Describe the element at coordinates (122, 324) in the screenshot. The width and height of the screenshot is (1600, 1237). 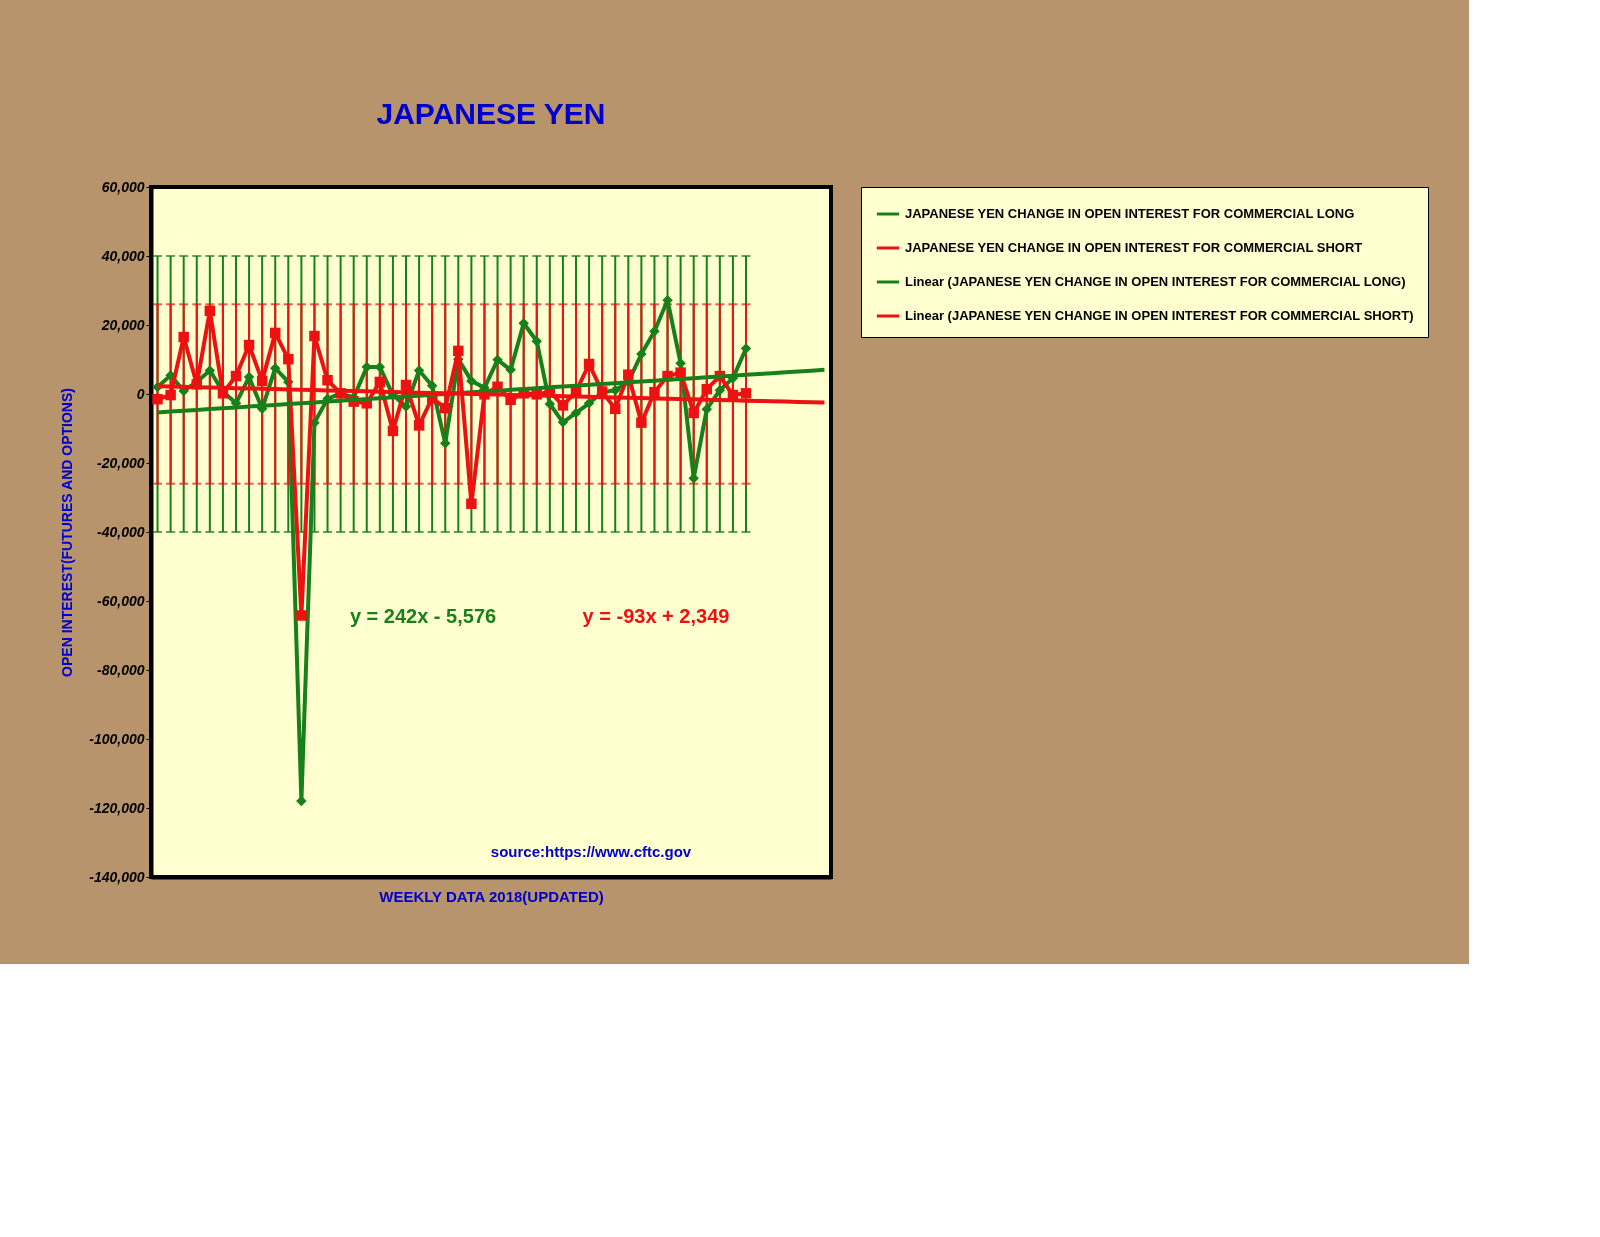
I see `y-tick-label: 20,000` at that location.